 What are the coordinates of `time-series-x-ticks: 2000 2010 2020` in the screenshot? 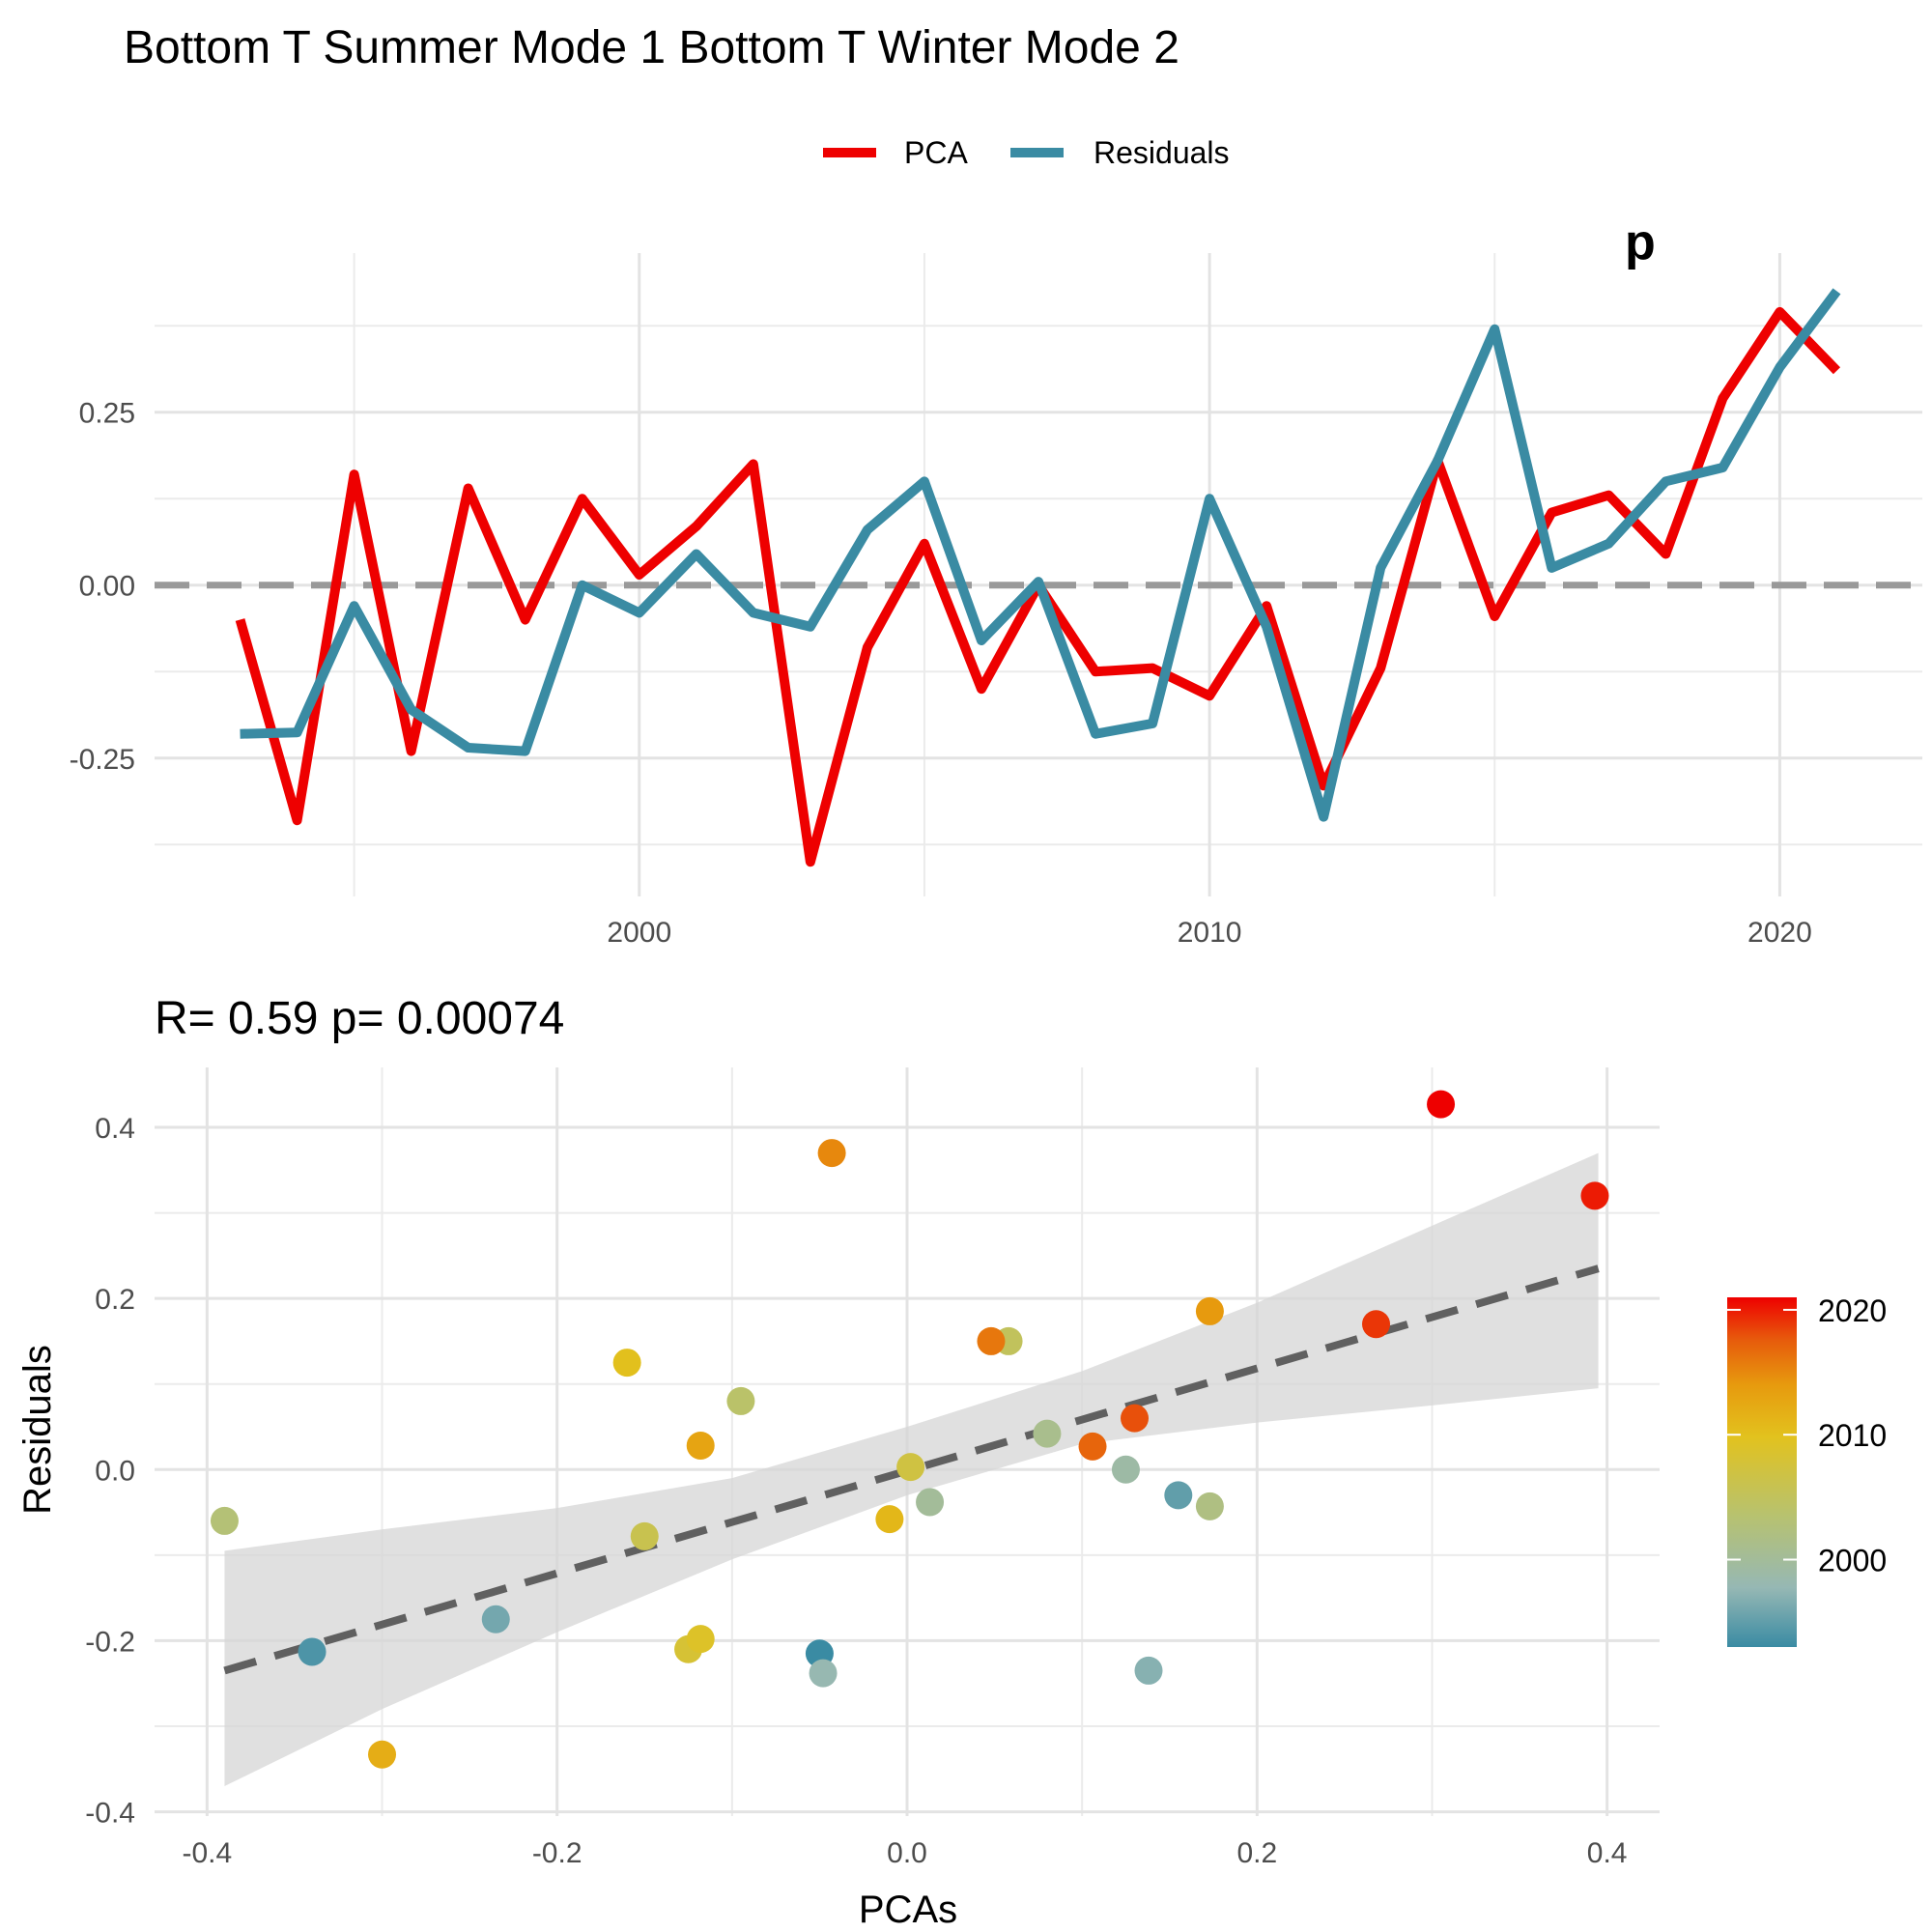 It's located at (1209, 933).